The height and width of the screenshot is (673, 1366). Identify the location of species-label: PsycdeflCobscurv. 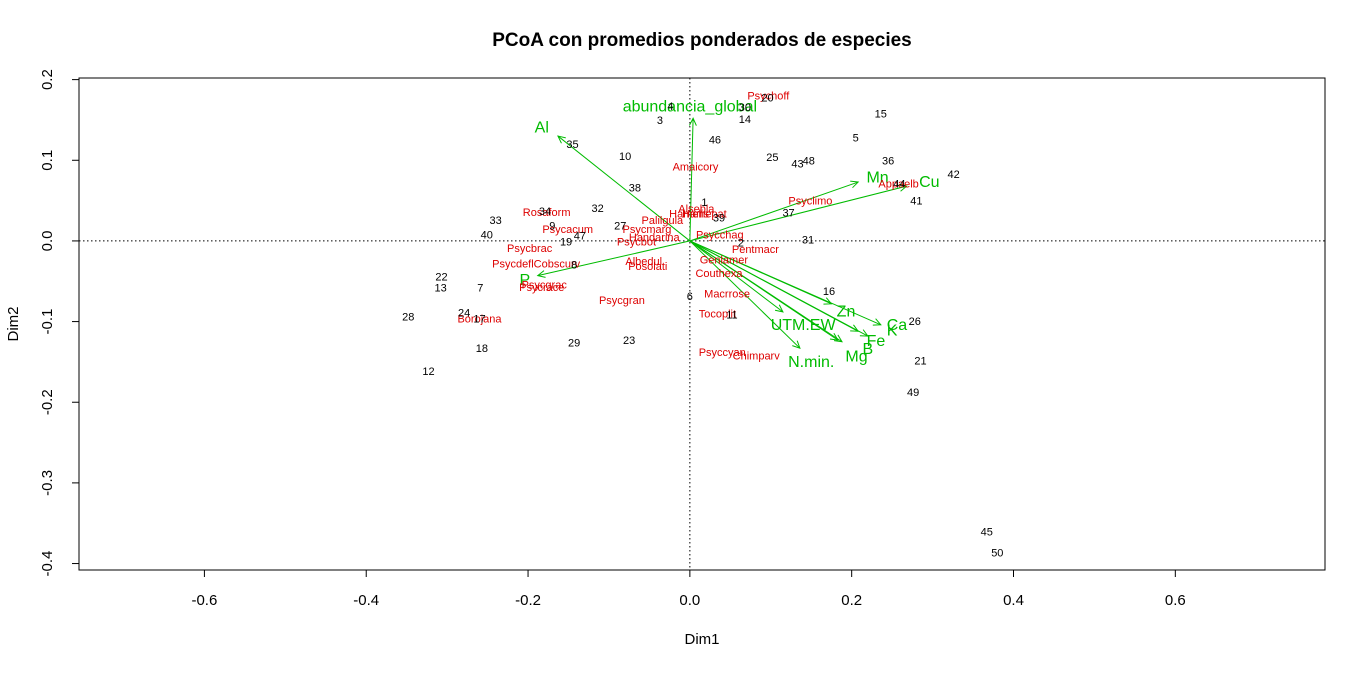
(536, 265).